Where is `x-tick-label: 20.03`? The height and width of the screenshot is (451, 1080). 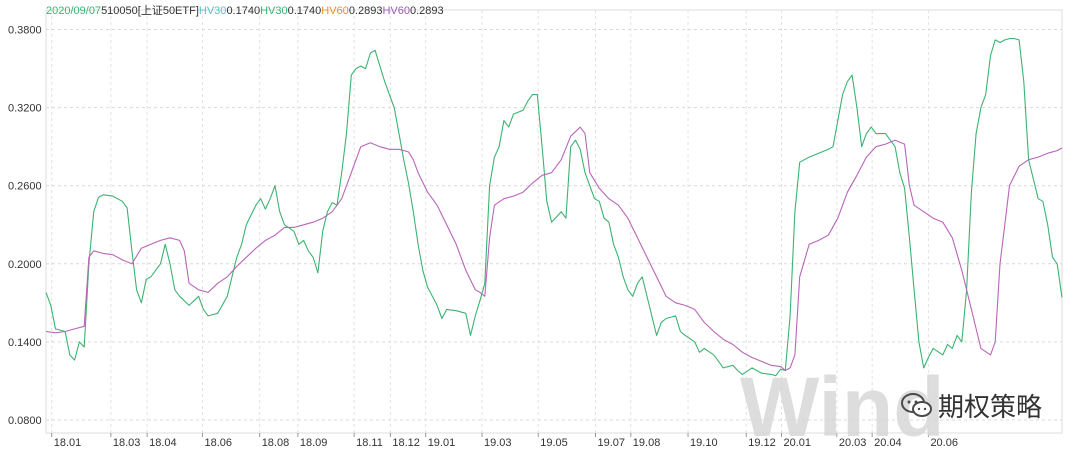
x-tick-label: 20.03 is located at coordinates (853, 443).